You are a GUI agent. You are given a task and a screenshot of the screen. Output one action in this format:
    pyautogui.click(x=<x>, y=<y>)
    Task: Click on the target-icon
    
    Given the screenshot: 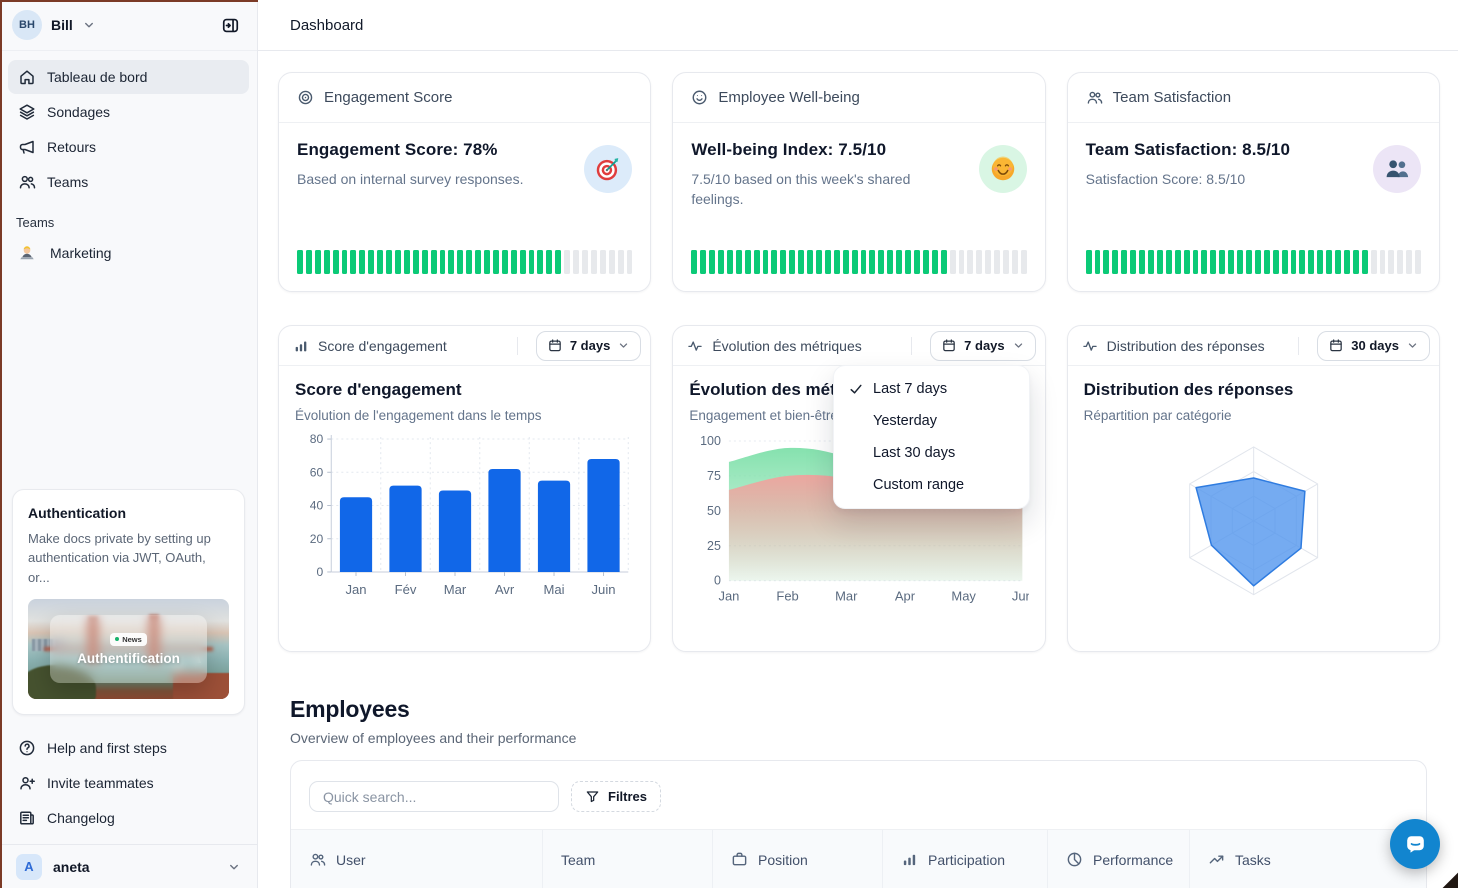 What is the action you would take?
    pyautogui.click(x=305, y=97)
    